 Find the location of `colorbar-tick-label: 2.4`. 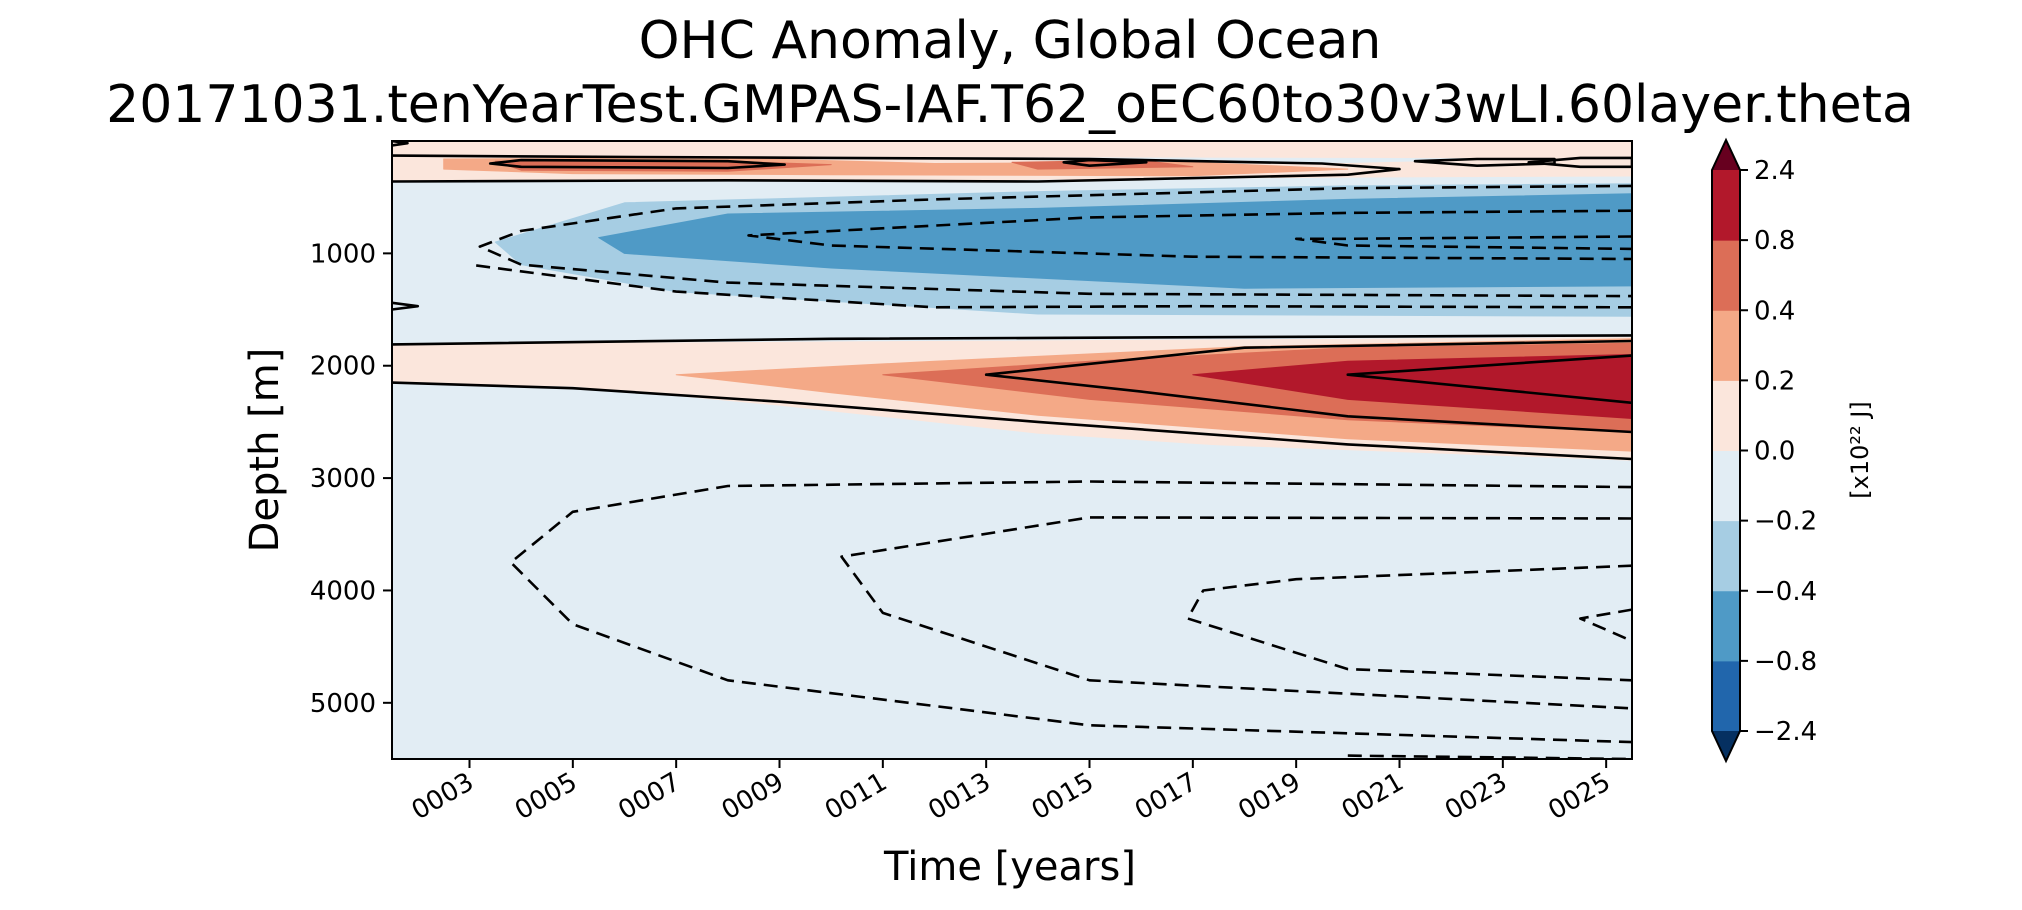

colorbar-tick-label: 2.4 is located at coordinates (1774, 171).